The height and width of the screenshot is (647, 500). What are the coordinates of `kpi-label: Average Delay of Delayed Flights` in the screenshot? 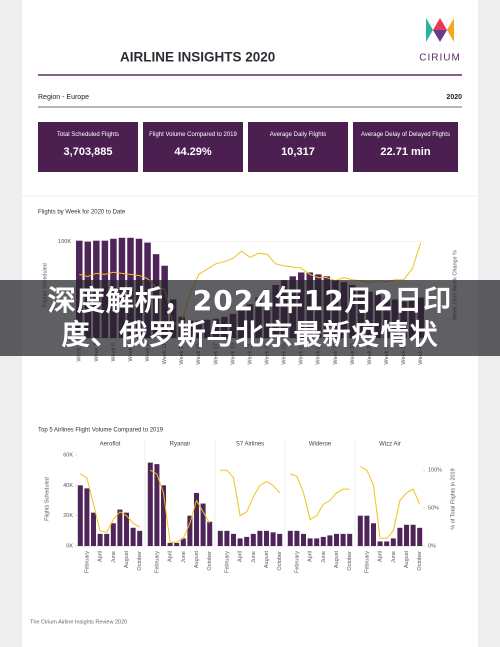 It's located at (405, 135).